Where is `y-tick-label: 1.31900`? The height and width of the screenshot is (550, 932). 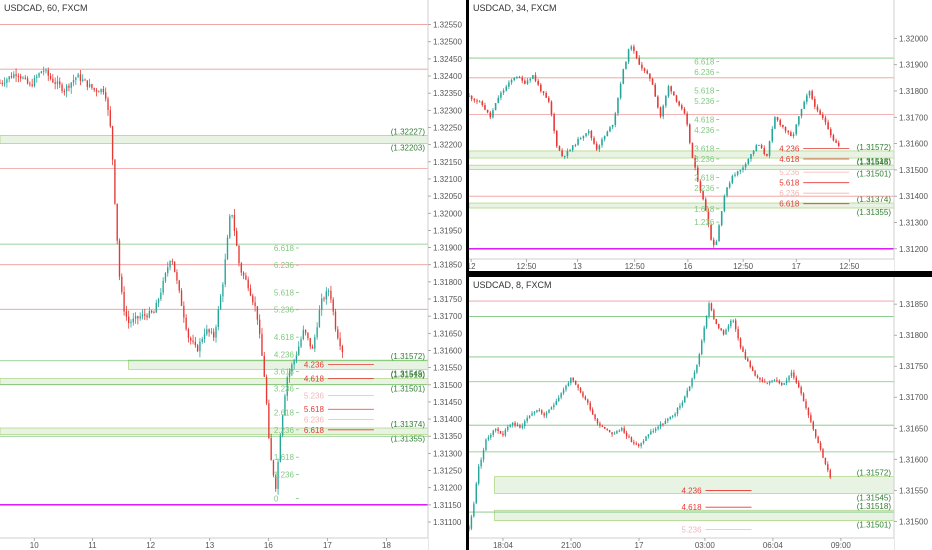 y-tick-label: 1.31900 is located at coordinates (447, 248).